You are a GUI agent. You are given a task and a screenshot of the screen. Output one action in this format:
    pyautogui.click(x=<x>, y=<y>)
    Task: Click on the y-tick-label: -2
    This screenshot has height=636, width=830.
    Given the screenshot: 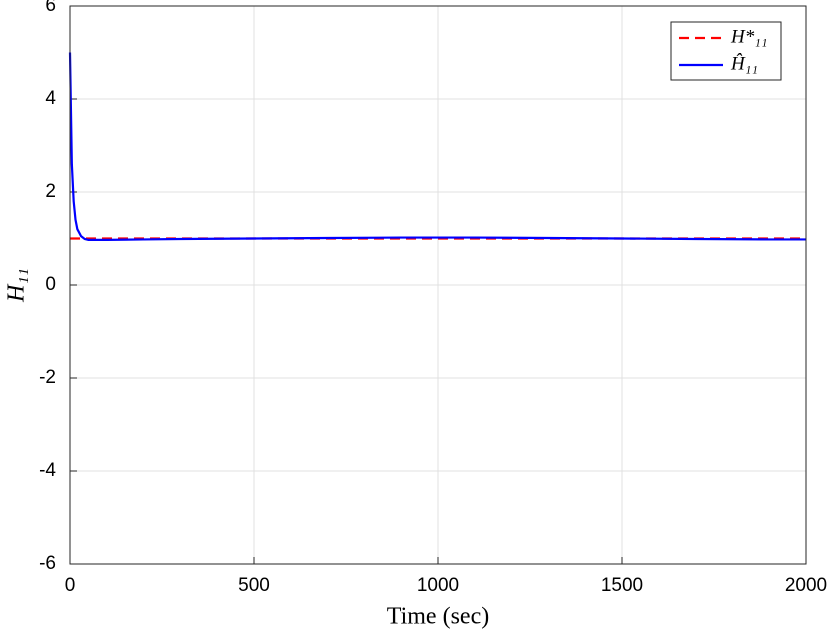 What is the action you would take?
    pyautogui.click(x=47, y=377)
    